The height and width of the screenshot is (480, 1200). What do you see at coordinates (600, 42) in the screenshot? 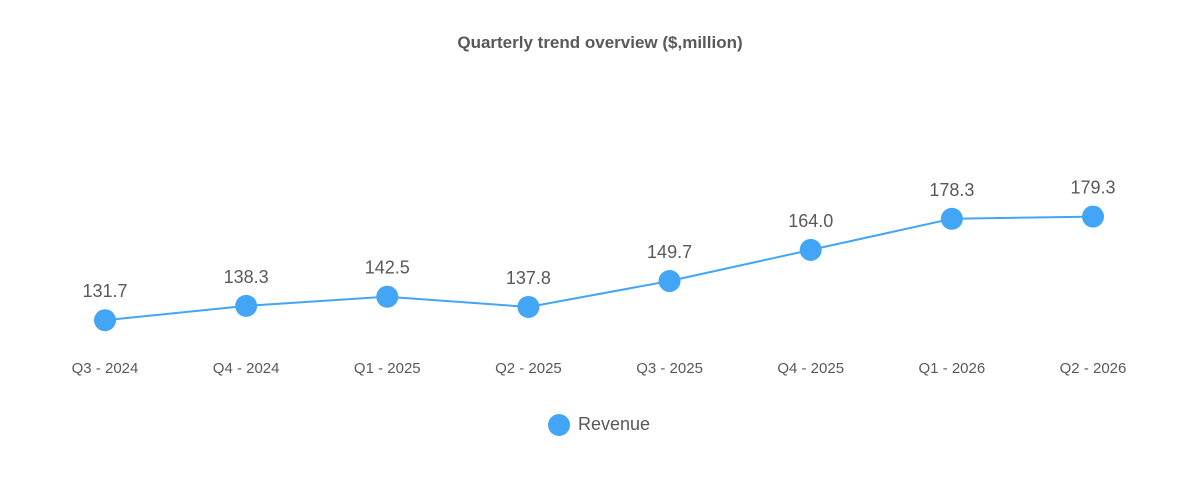
I see `chart-title: Quarterly trend overview ($,million)` at bounding box center [600, 42].